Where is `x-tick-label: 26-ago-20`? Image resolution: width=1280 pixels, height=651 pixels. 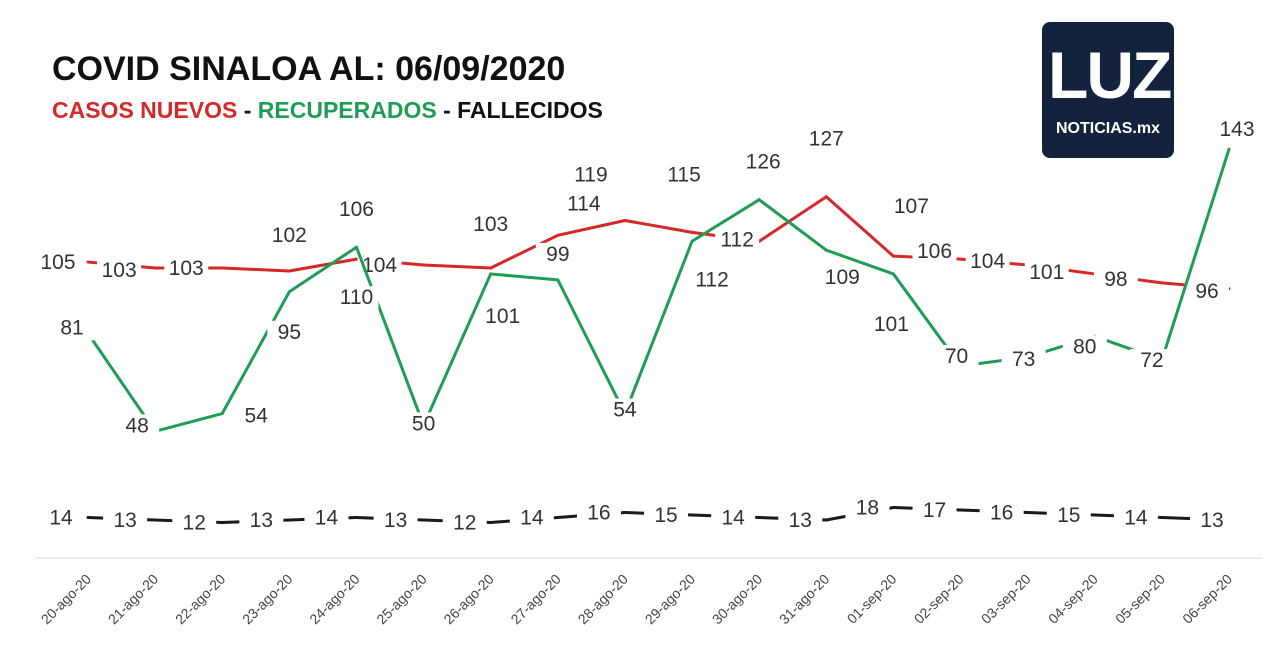
x-tick-label: 26-ago-20 is located at coordinates (468, 599).